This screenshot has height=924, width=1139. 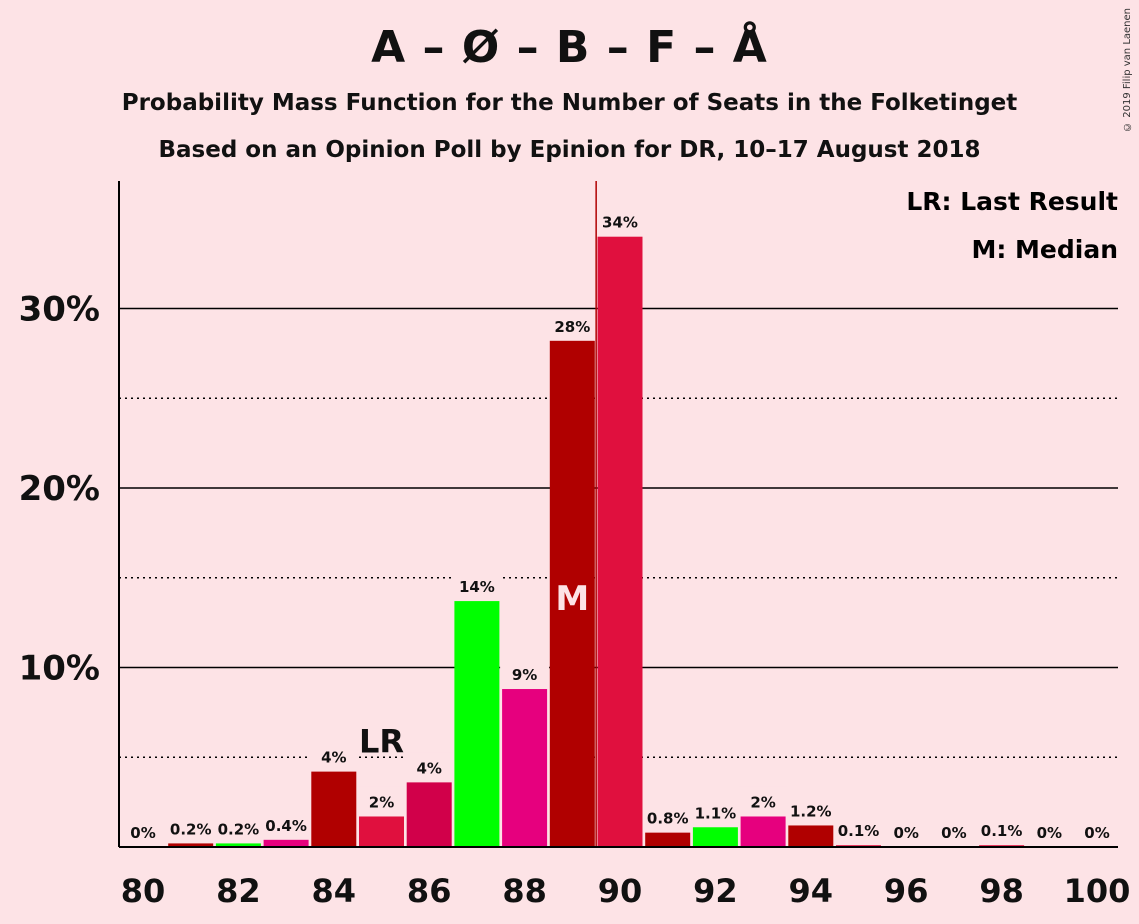 I want to click on x-tick-label: 80, so click(x=143, y=891).